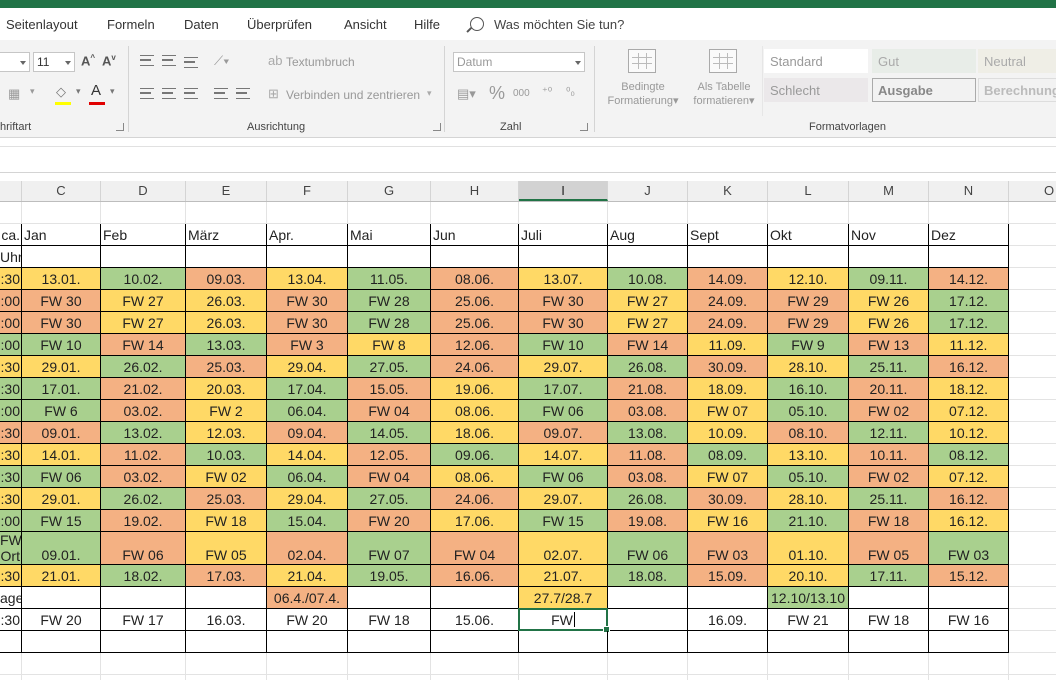 This screenshot has height=680, width=1056. I want to click on cell-f: FW 30, so click(307, 323).